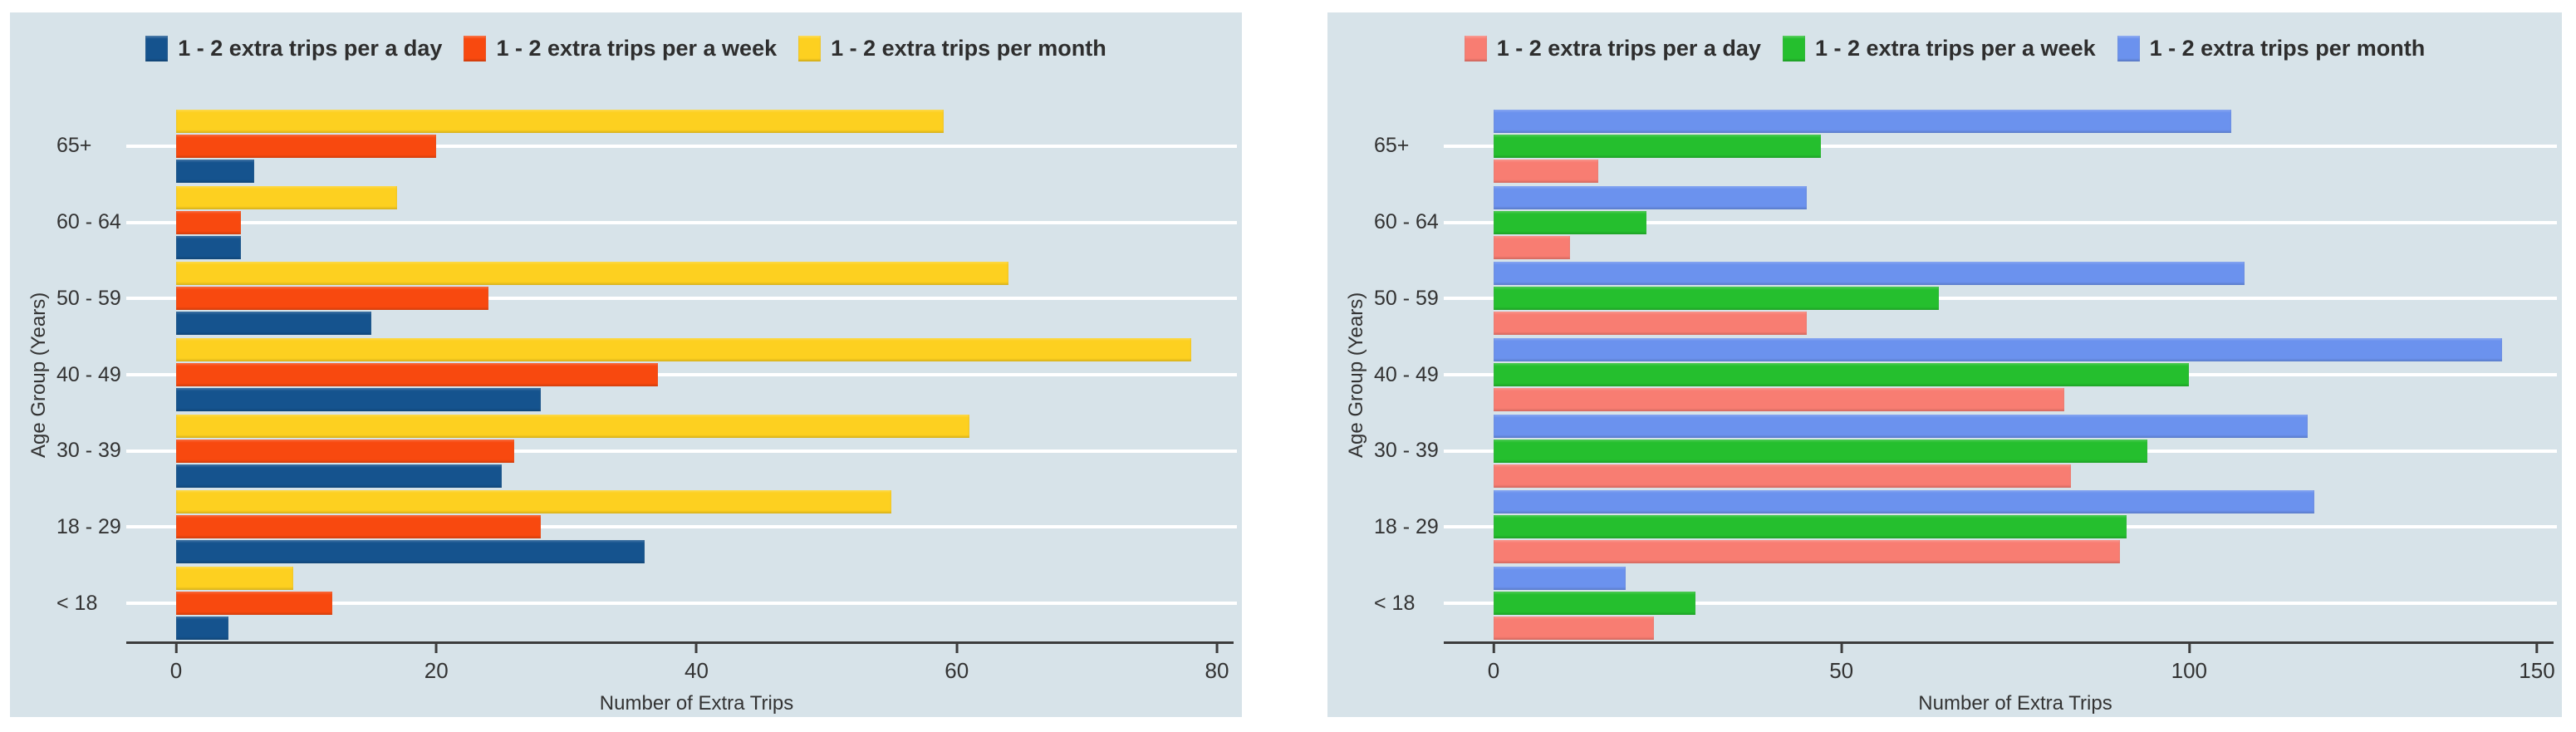 The height and width of the screenshot is (732, 2576). I want to click on tick-label: 20, so click(436, 670).